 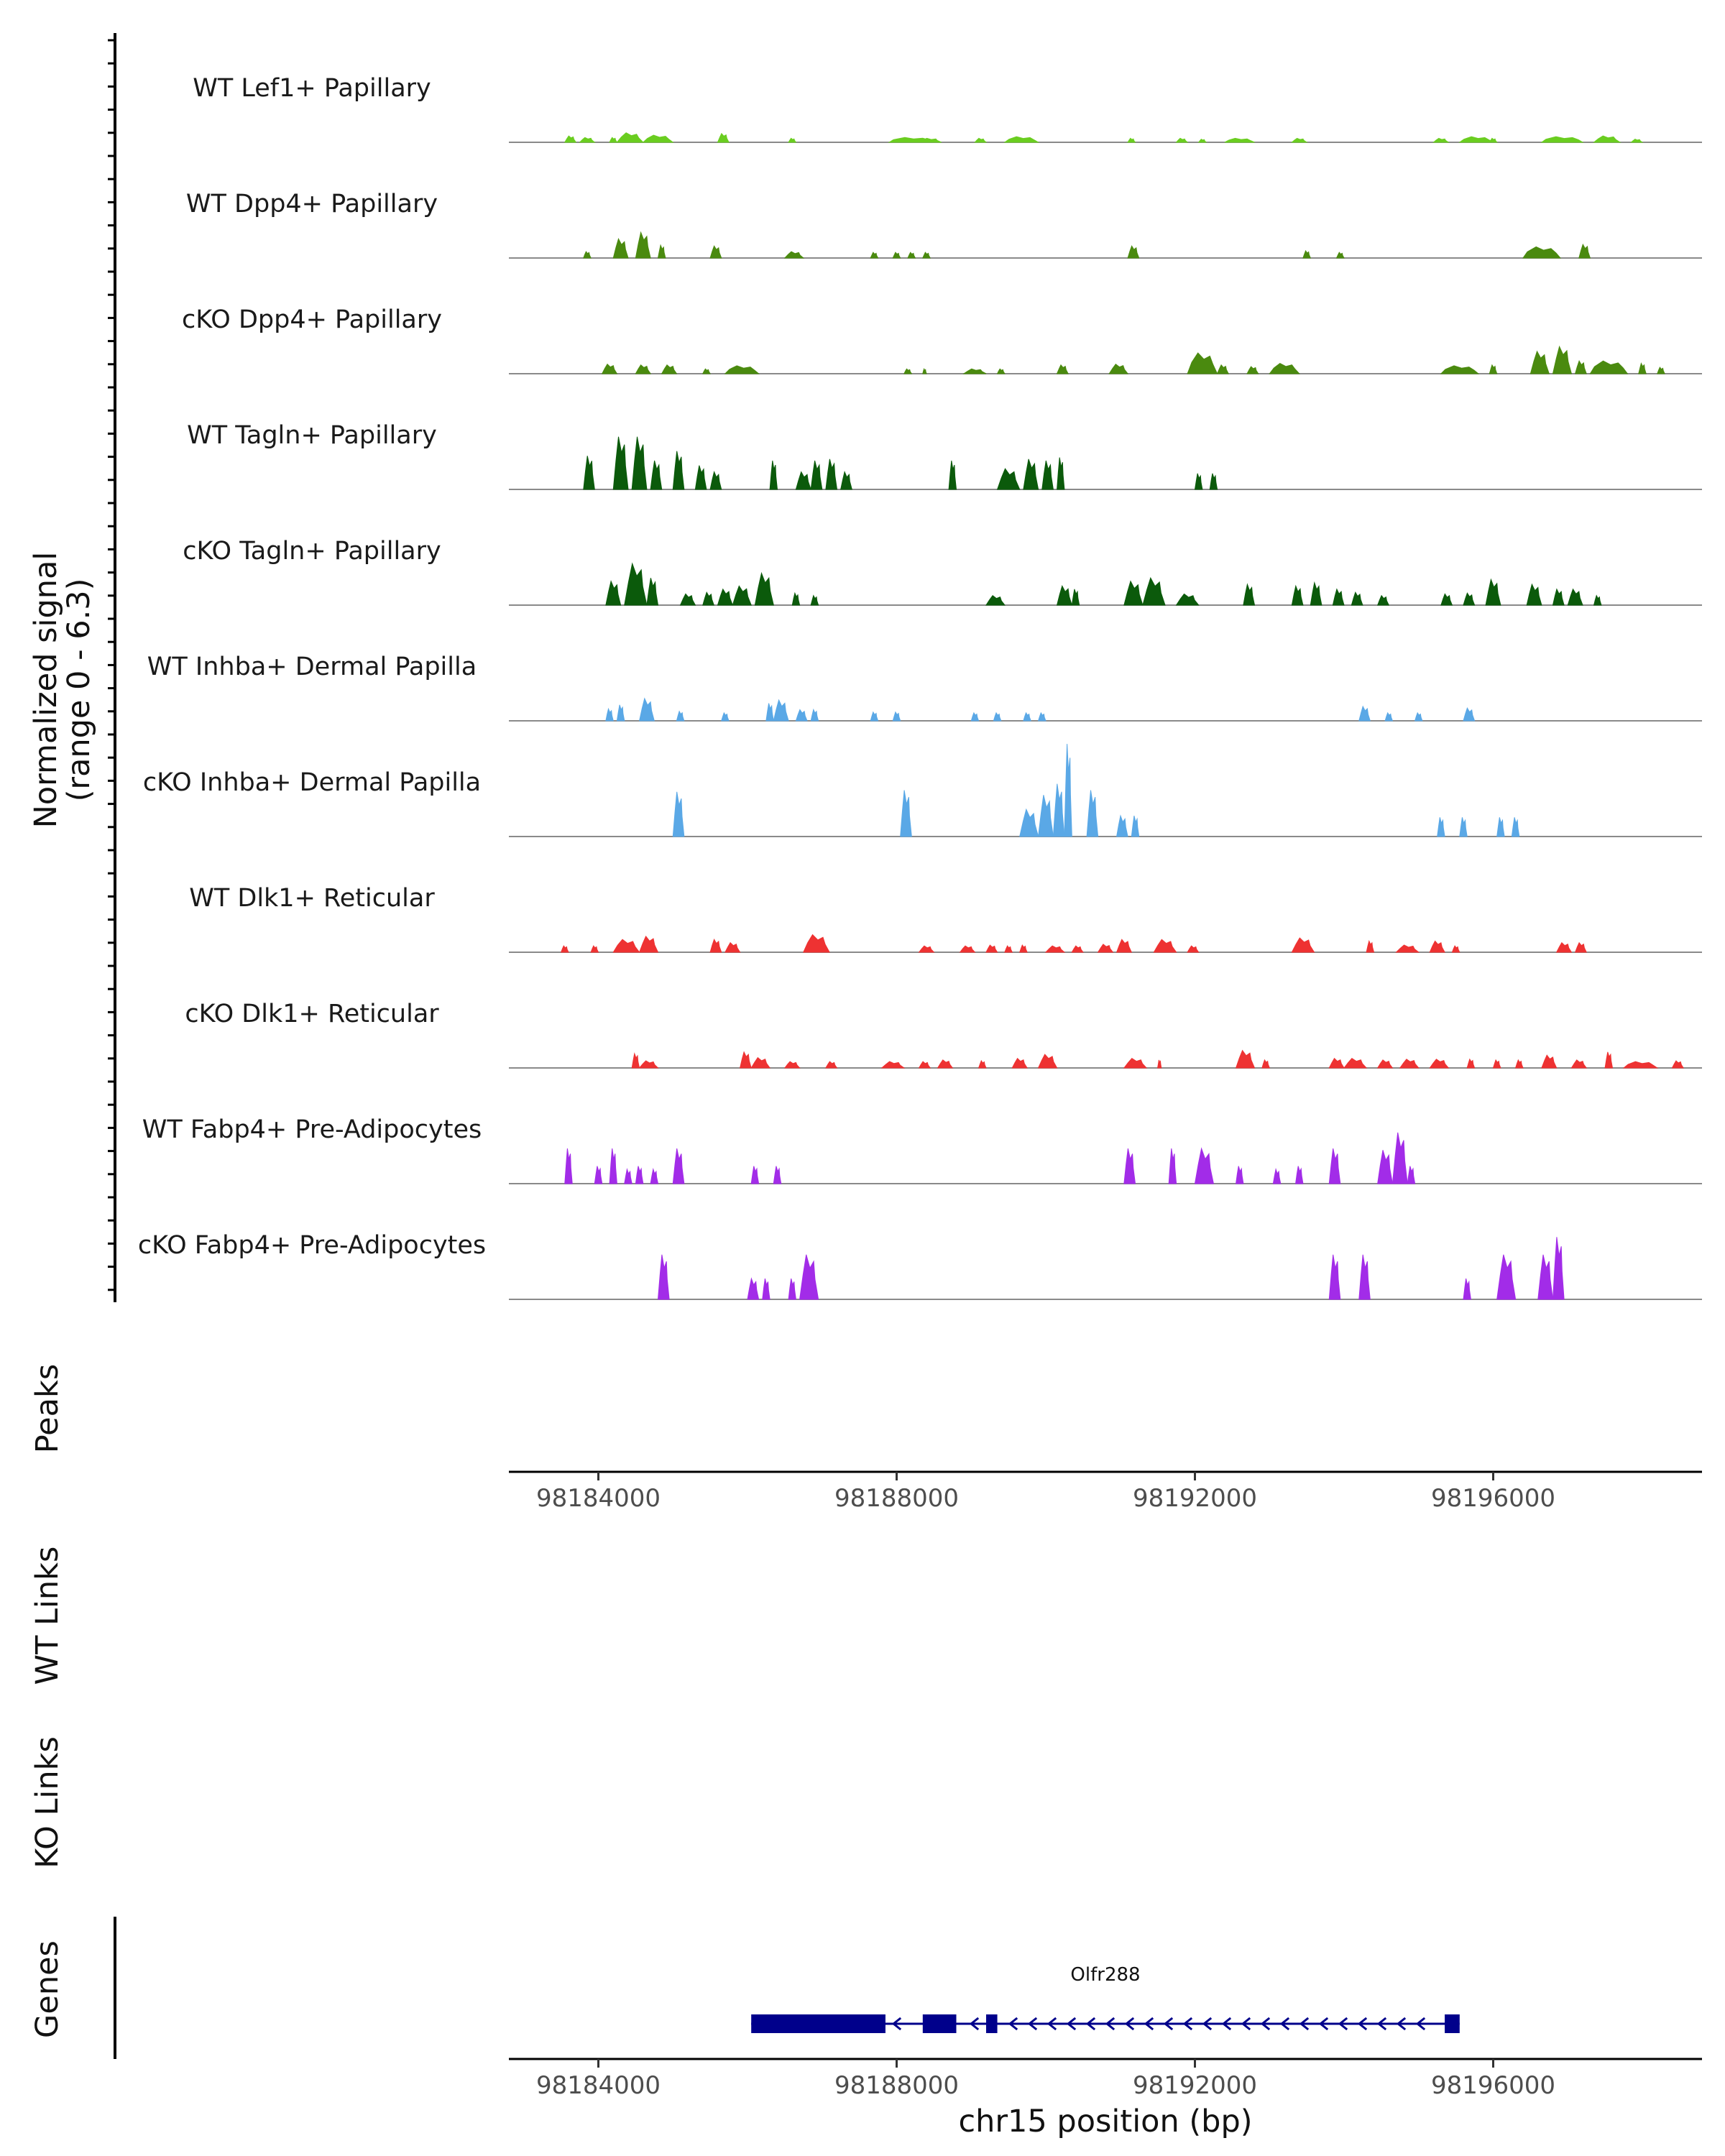 I want to click on track-6: WT Inhba+ Dermal Papilla, so click(x=924, y=688).